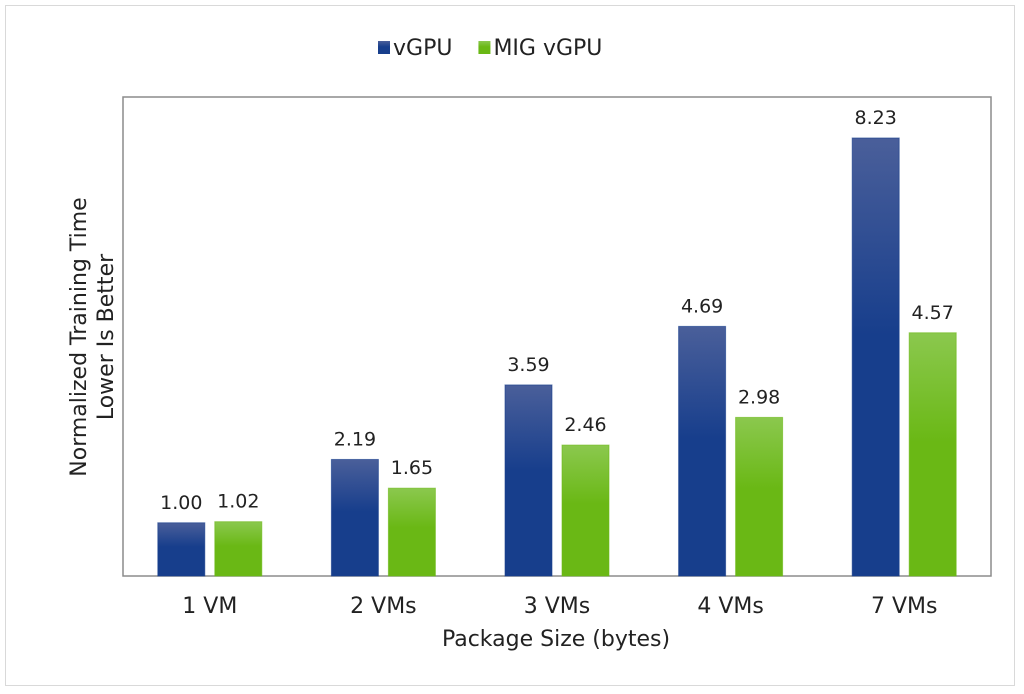  What do you see at coordinates (209, 606) in the screenshot?
I see `x-tick-label: 1 VM` at bounding box center [209, 606].